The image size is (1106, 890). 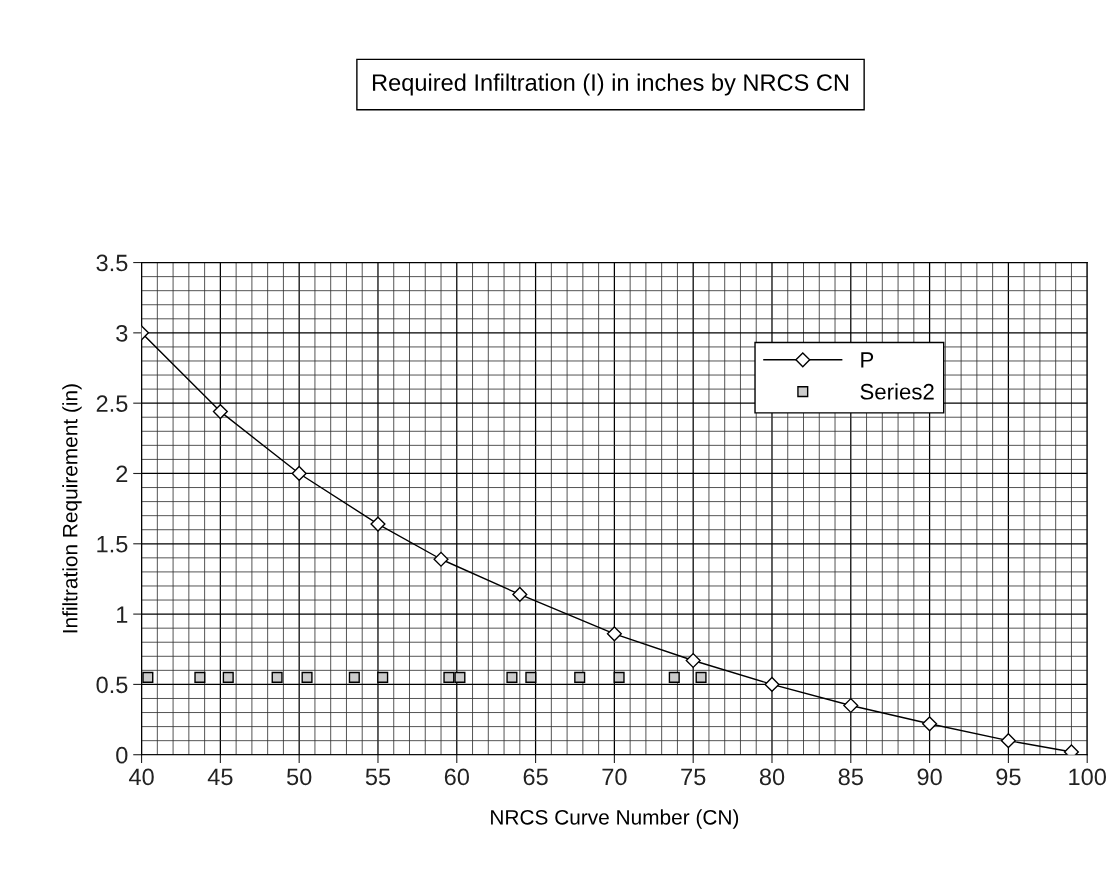 I want to click on y-tick-label: 0, so click(x=122, y=755).